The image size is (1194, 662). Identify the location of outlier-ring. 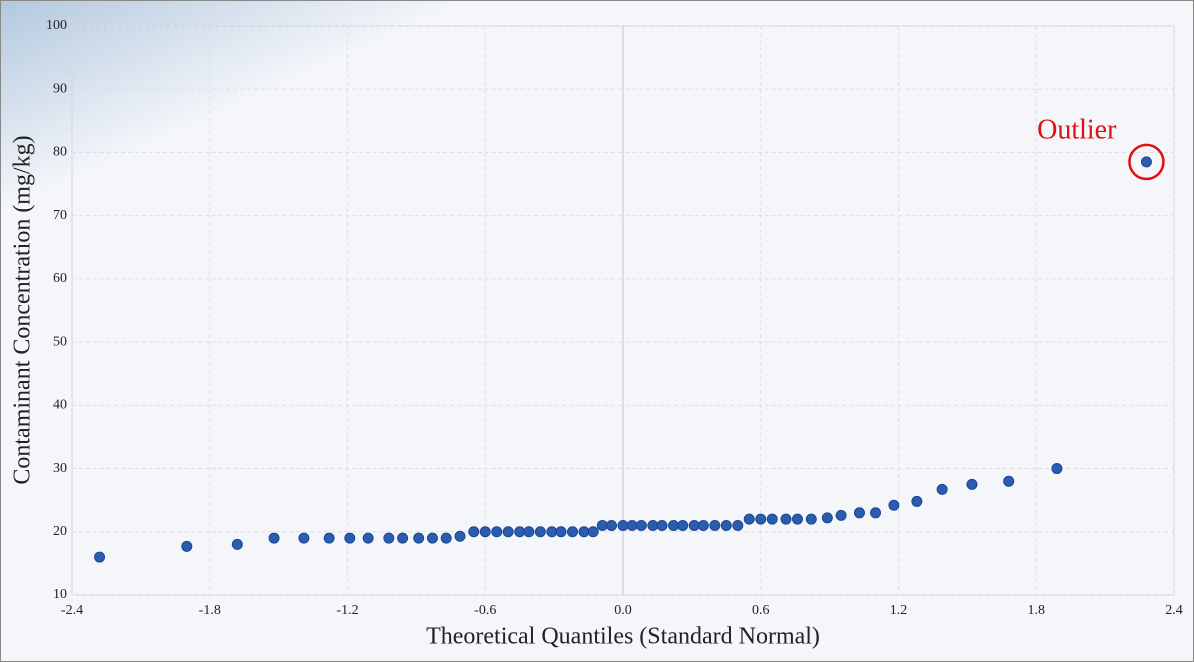
(1146, 162).